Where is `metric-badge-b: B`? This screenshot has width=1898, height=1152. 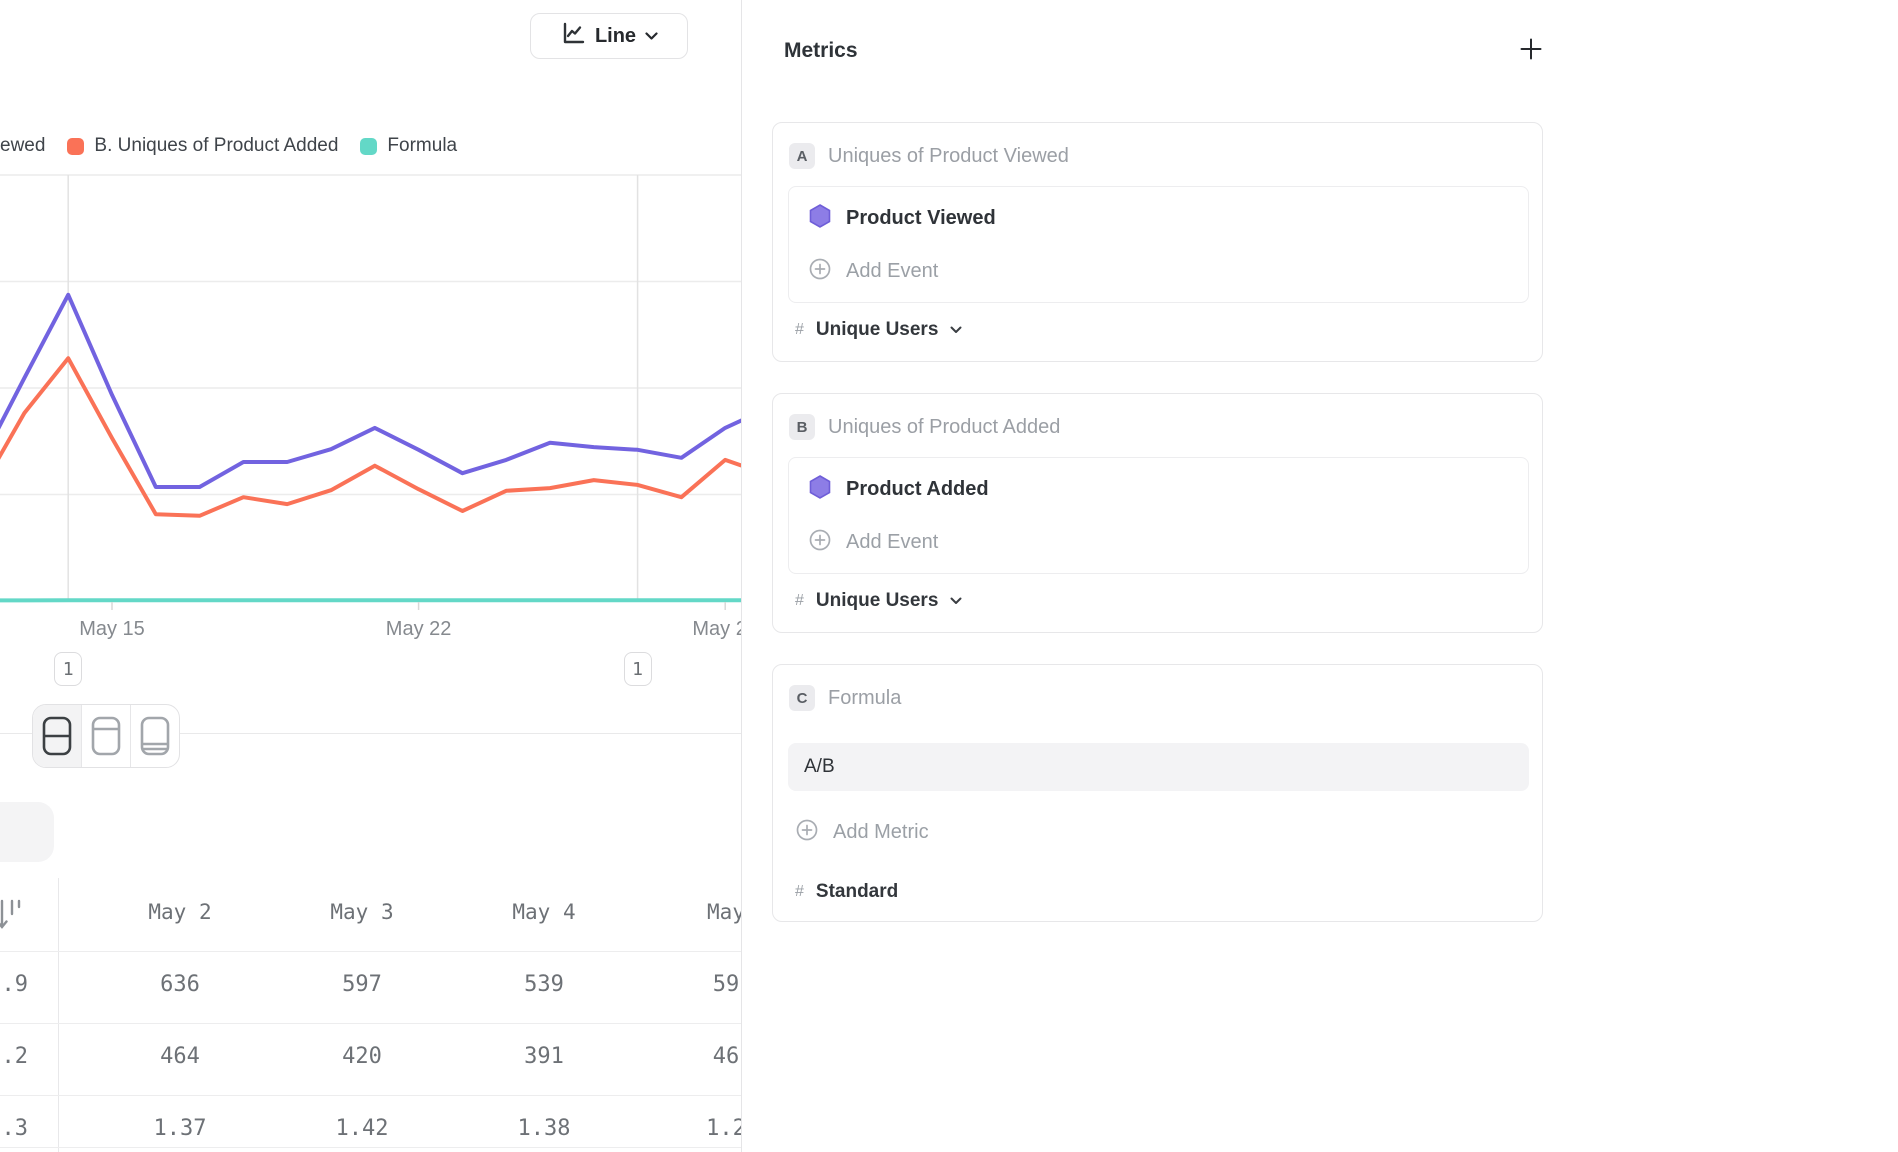 metric-badge-b: B is located at coordinates (802, 427).